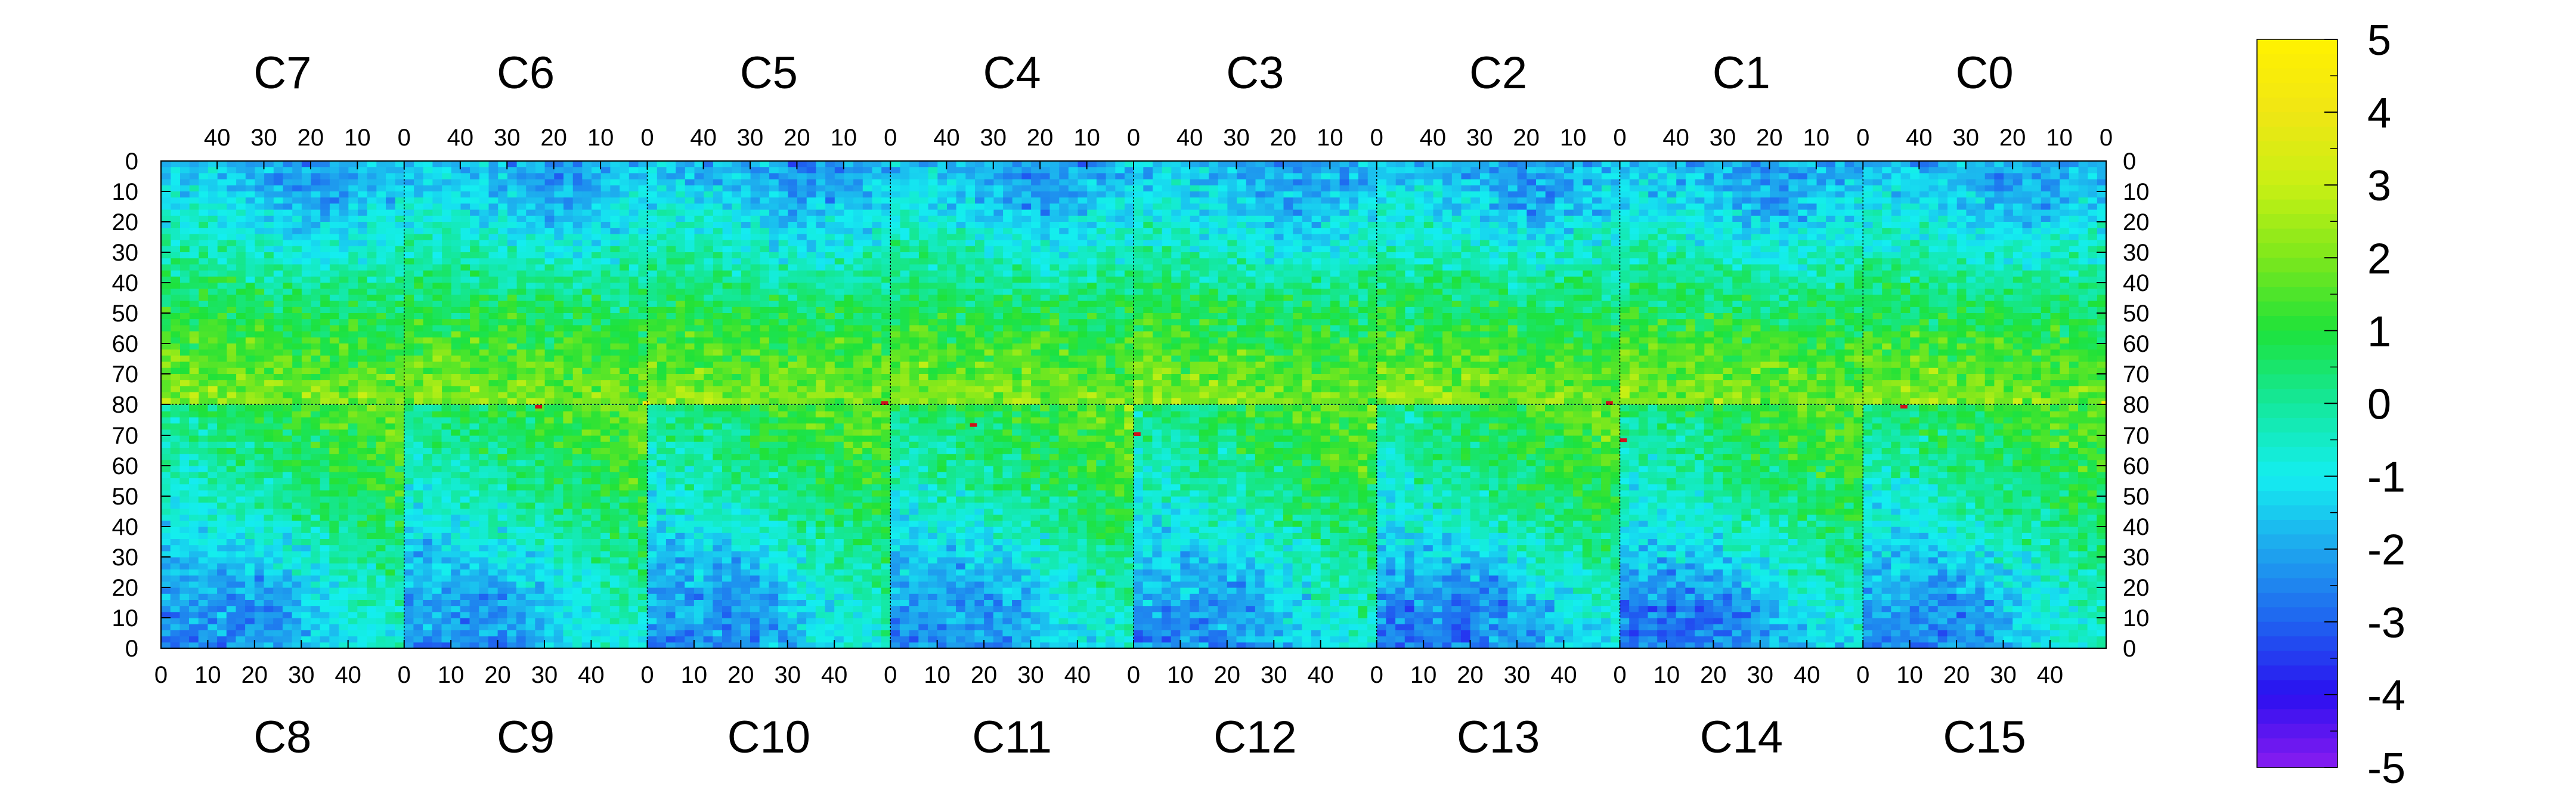 The width and height of the screenshot is (2576, 808). What do you see at coordinates (1741, 73) in the screenshot?
I see `chip-title-top: C1` at bounding box center [1741, 73].